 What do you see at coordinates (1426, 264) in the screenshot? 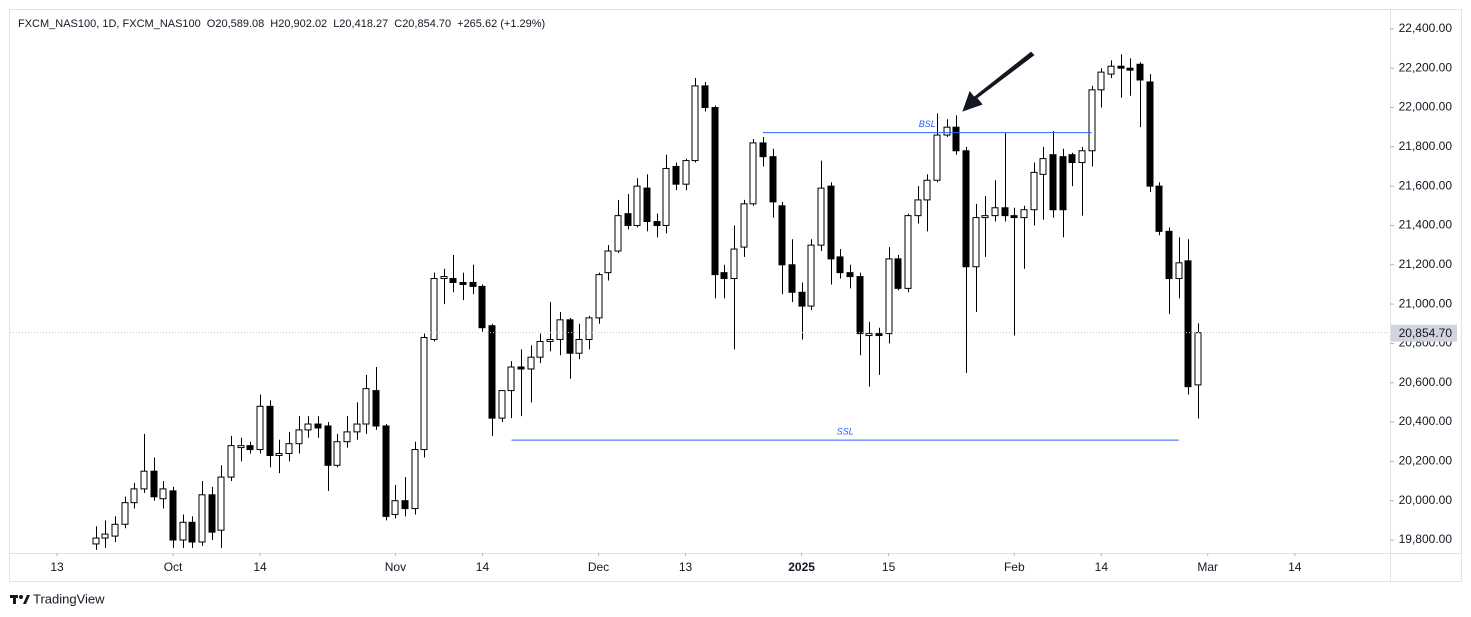
I see `y-tick-label: 21,200.00` at bounding box center [1426, 264].